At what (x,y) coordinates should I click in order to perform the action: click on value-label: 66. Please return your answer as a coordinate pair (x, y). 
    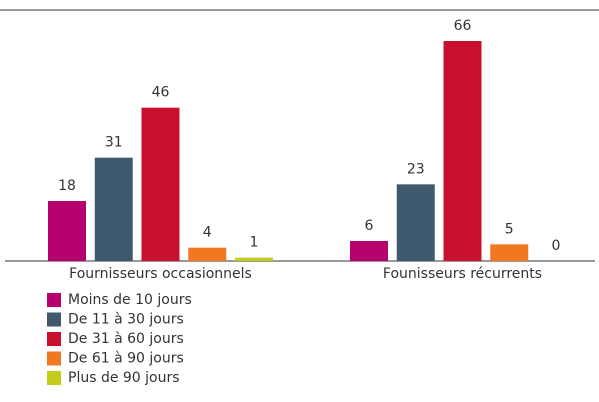
    Looking at the image, I should click on (463, 26).